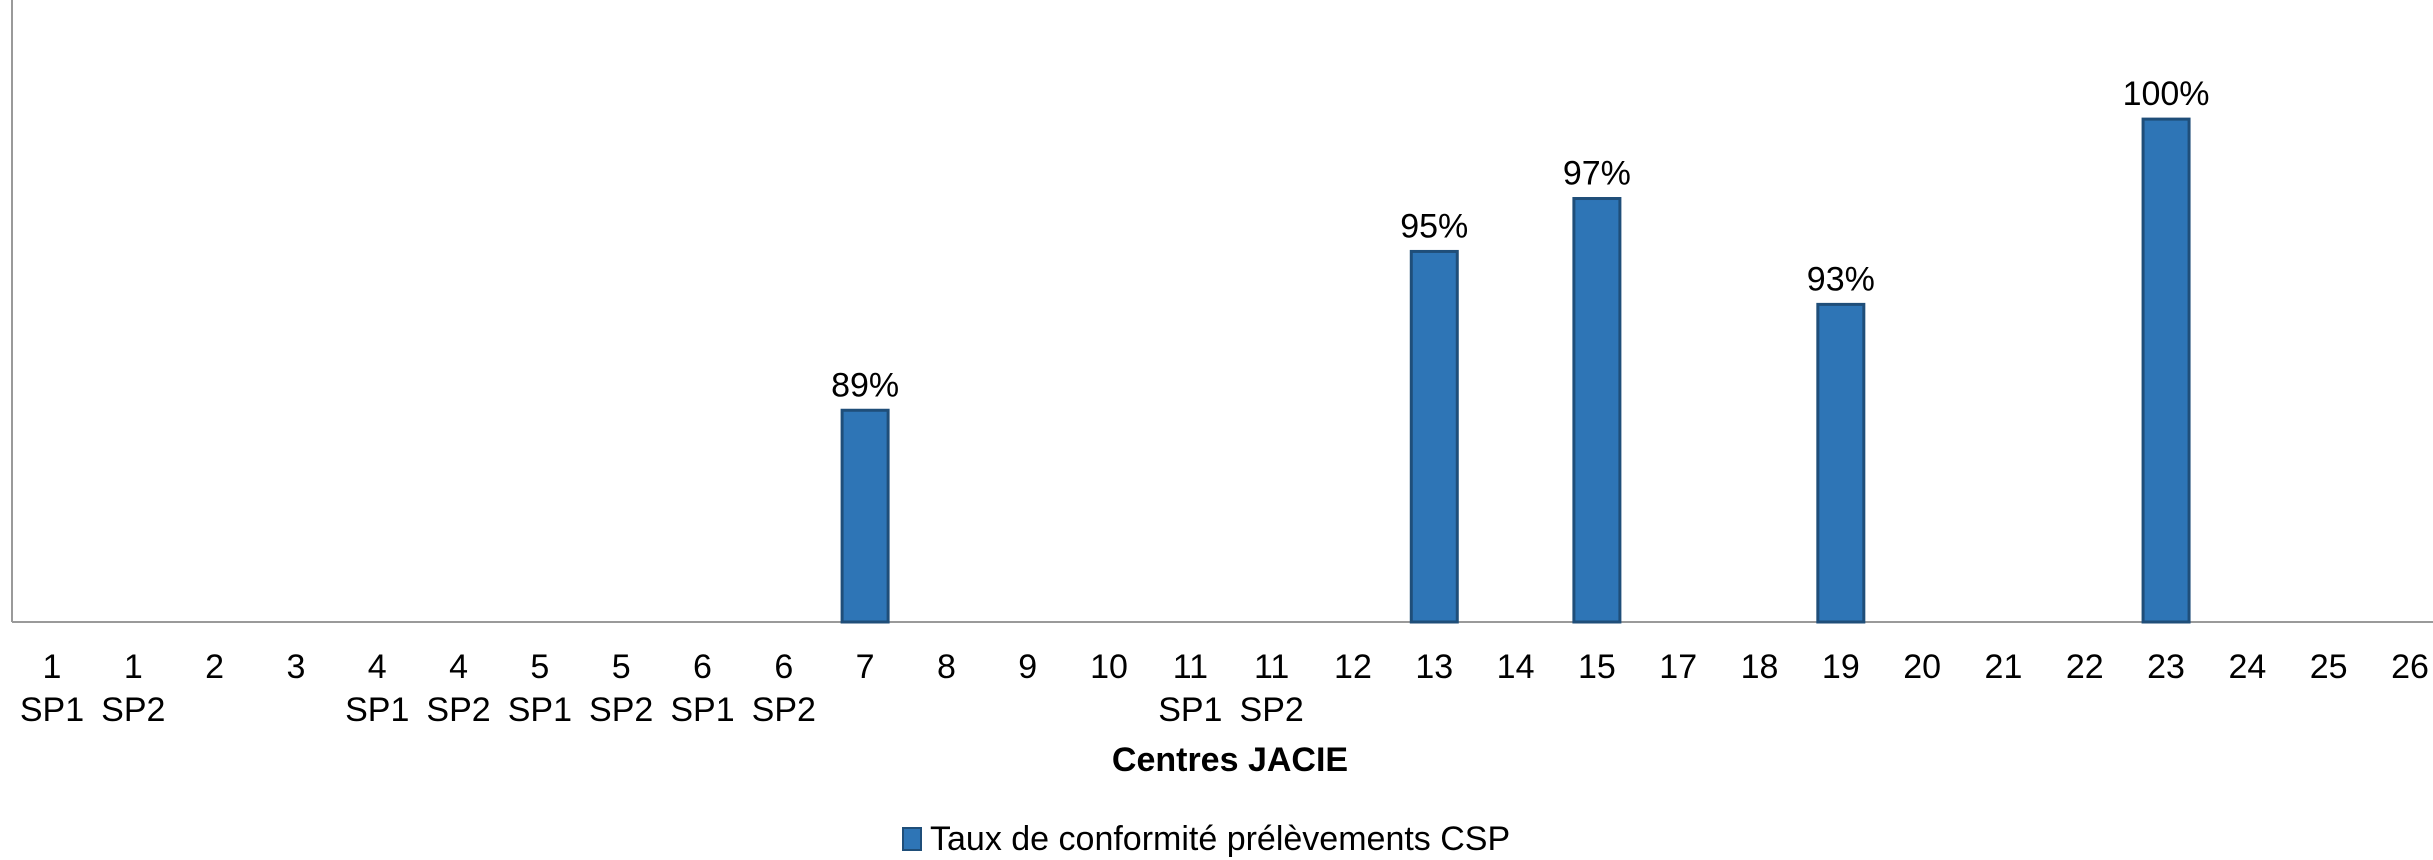  Describe the element at coordinates (1922, 667) in the screenshot. I see `x-tick-label: 20` at that location.